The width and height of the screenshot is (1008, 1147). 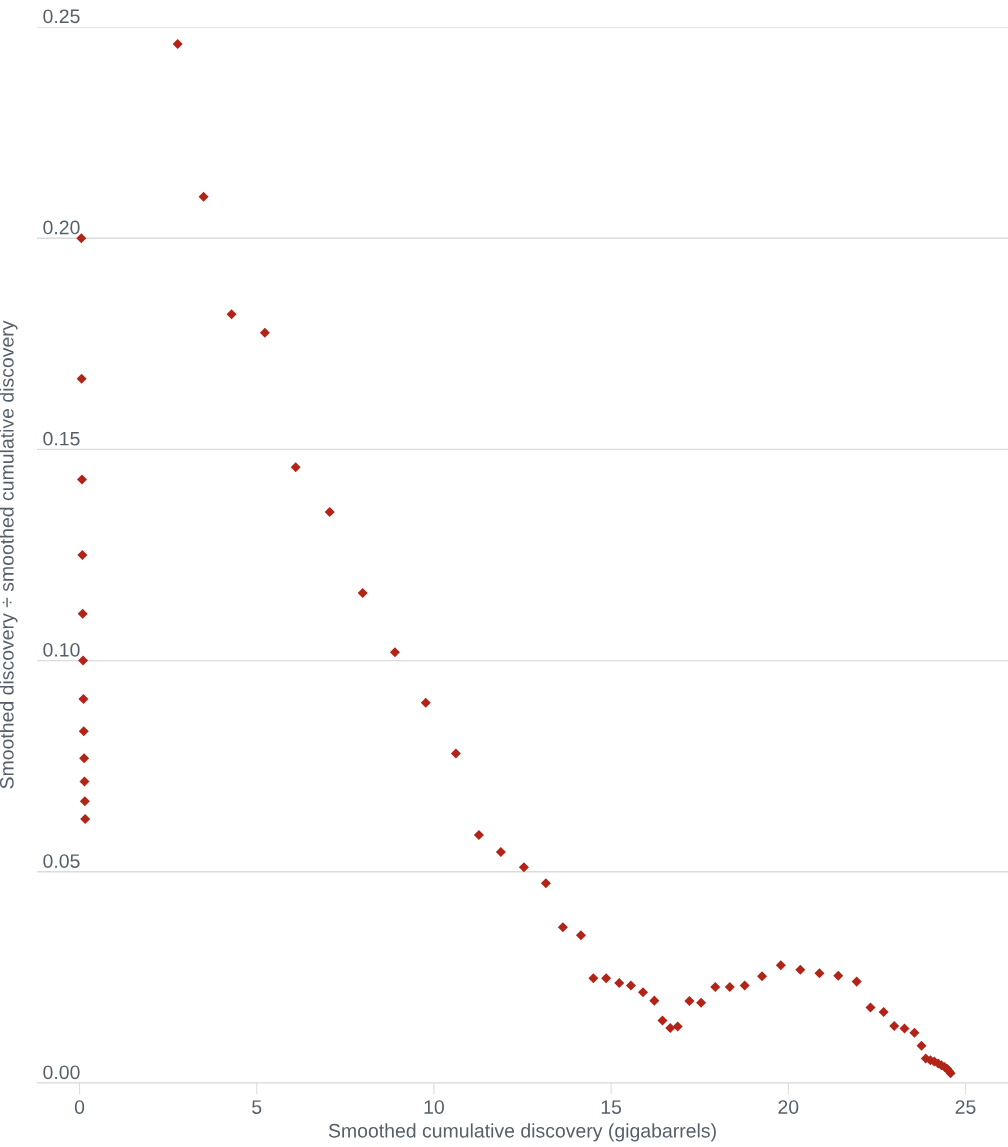 I want to click on y-tick-label: 0.25, so click(x=61, y=16).